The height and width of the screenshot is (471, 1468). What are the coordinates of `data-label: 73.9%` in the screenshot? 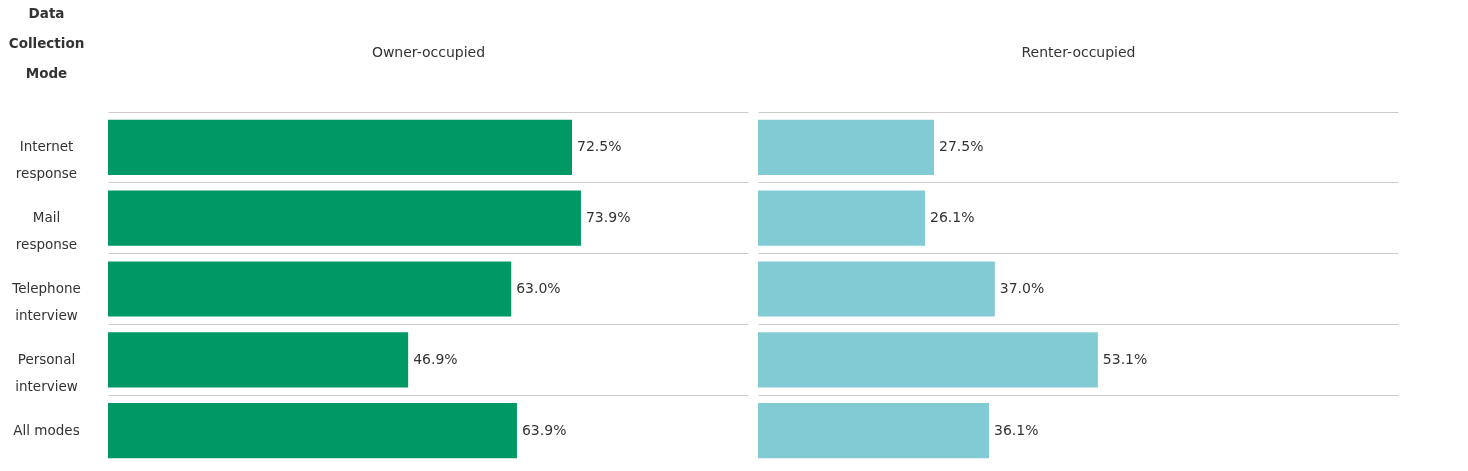 It's located at (608, 217).